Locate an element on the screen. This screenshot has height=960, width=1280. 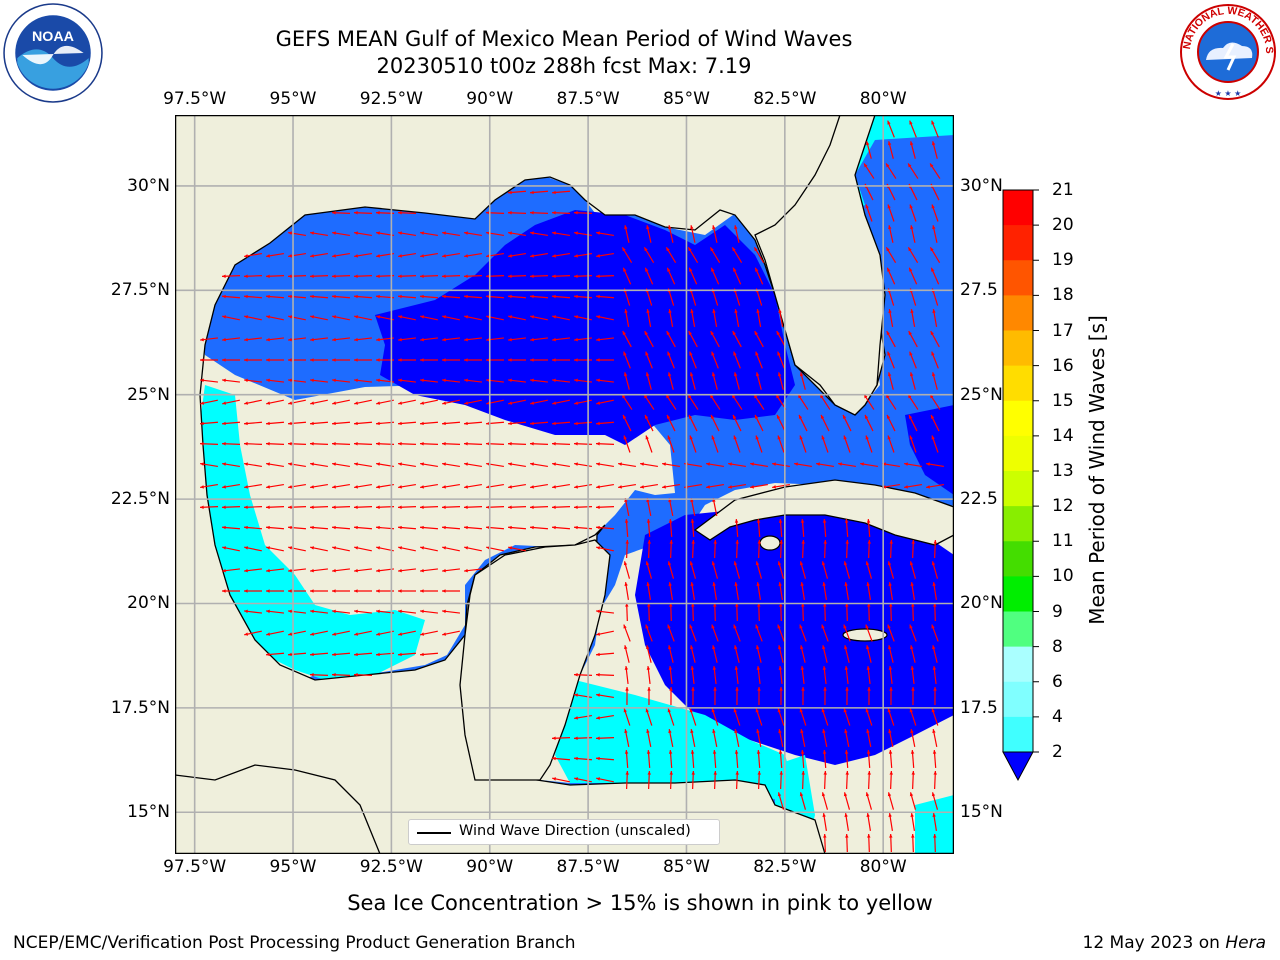
colorbar-label: 11 is located at coordinates (1063, 541).